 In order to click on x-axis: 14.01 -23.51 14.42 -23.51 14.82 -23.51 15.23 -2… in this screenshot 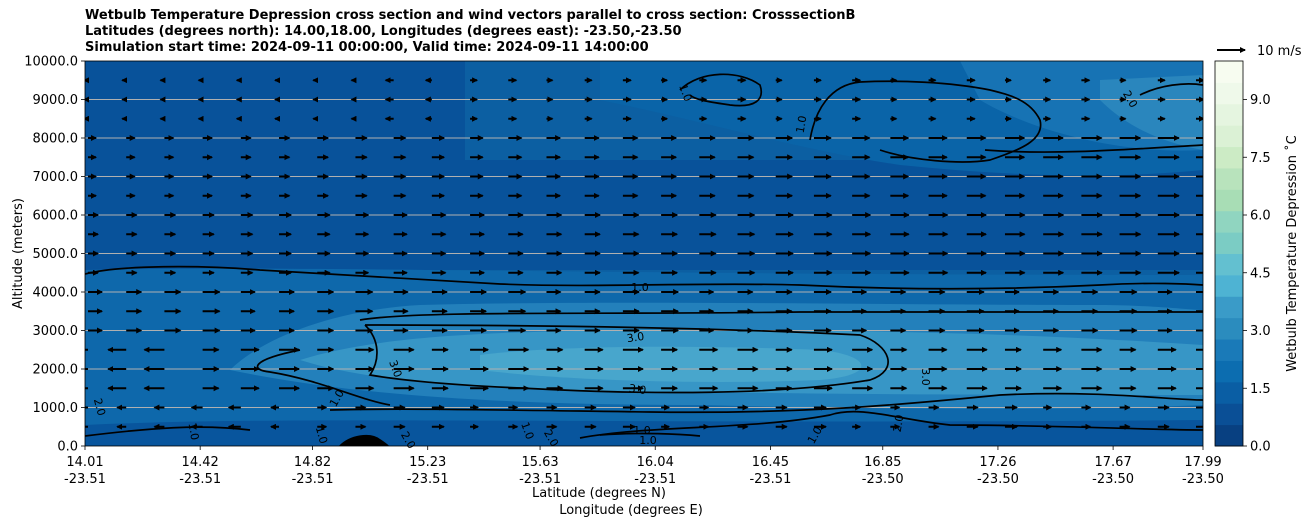, I will do `click(644, 466)`.